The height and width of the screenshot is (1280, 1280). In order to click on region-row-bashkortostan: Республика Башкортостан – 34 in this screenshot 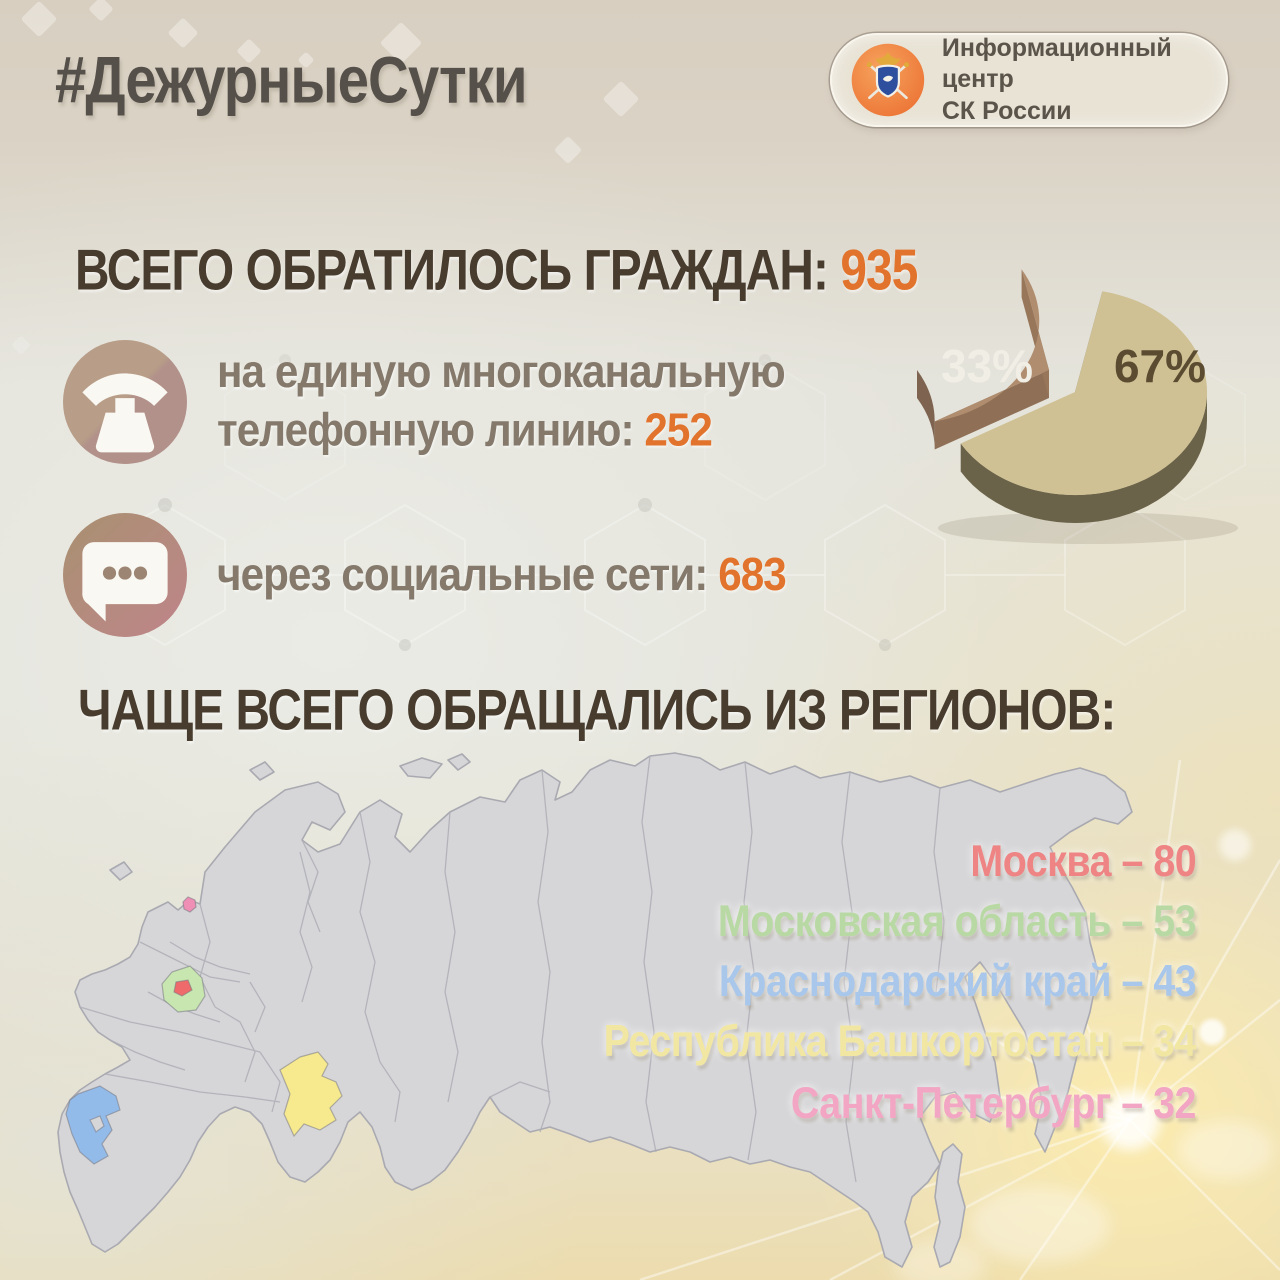, I will do `click(900, 1041)`.